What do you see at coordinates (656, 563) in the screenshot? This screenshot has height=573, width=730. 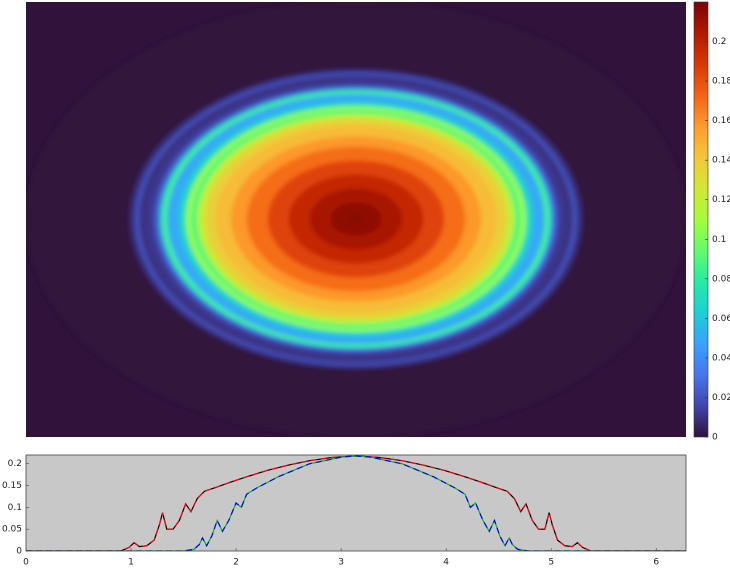 I see `x-tick-label: 6` at bounding box center [656, 563].